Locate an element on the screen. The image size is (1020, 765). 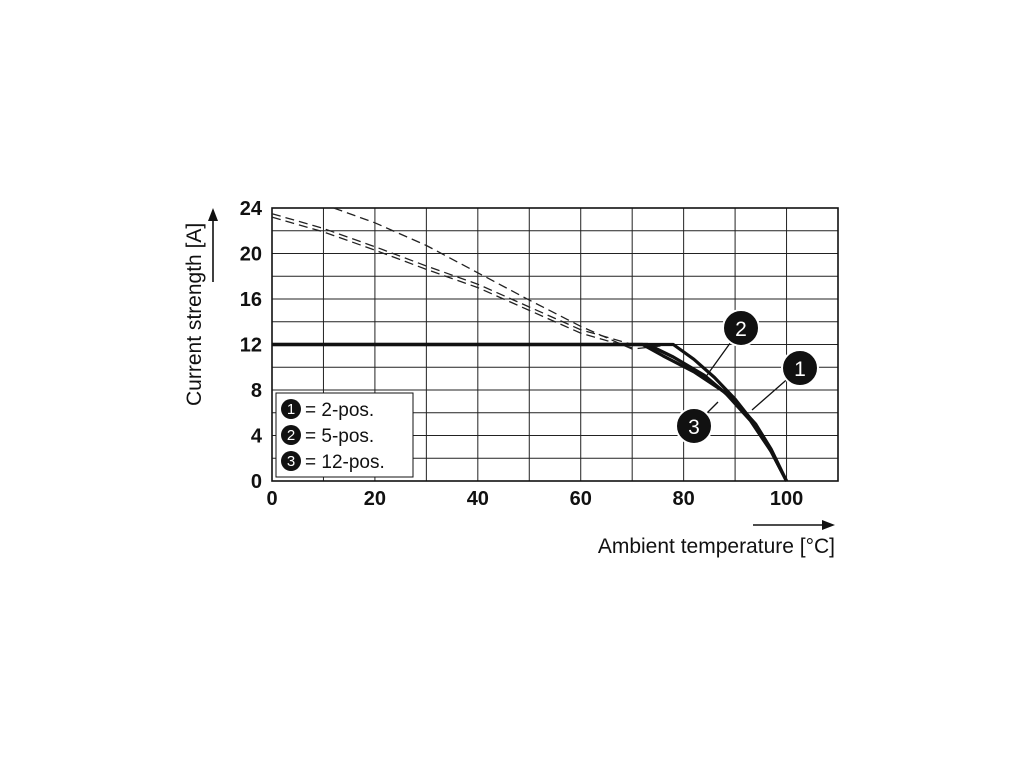
theoretical-curves is located at coordinates (472, 278).